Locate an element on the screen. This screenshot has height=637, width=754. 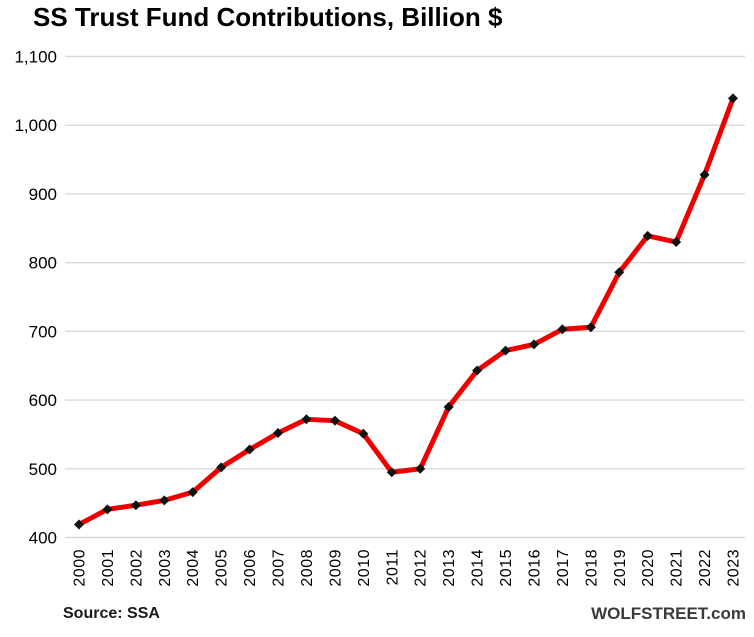
x-tick-label: 2005 is located at coordinates (222, 568).